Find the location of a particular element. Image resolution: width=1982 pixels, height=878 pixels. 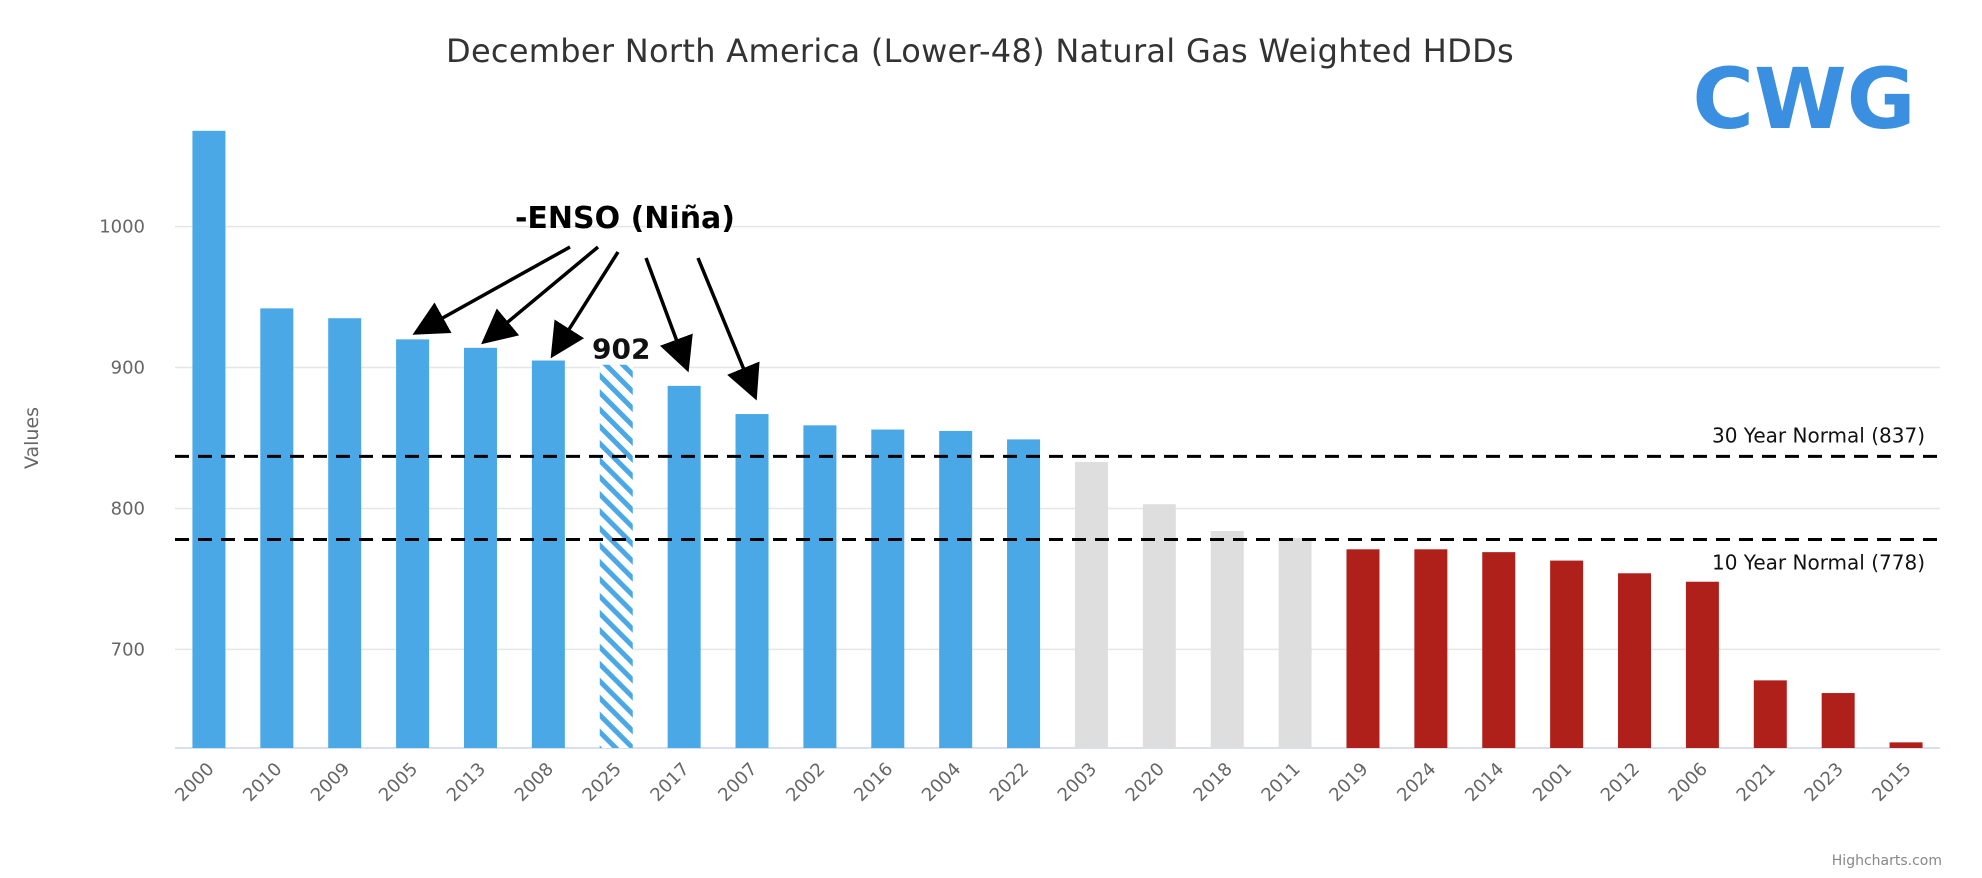

x-tick-label: 2020 is located at coordinates (1145, 782).